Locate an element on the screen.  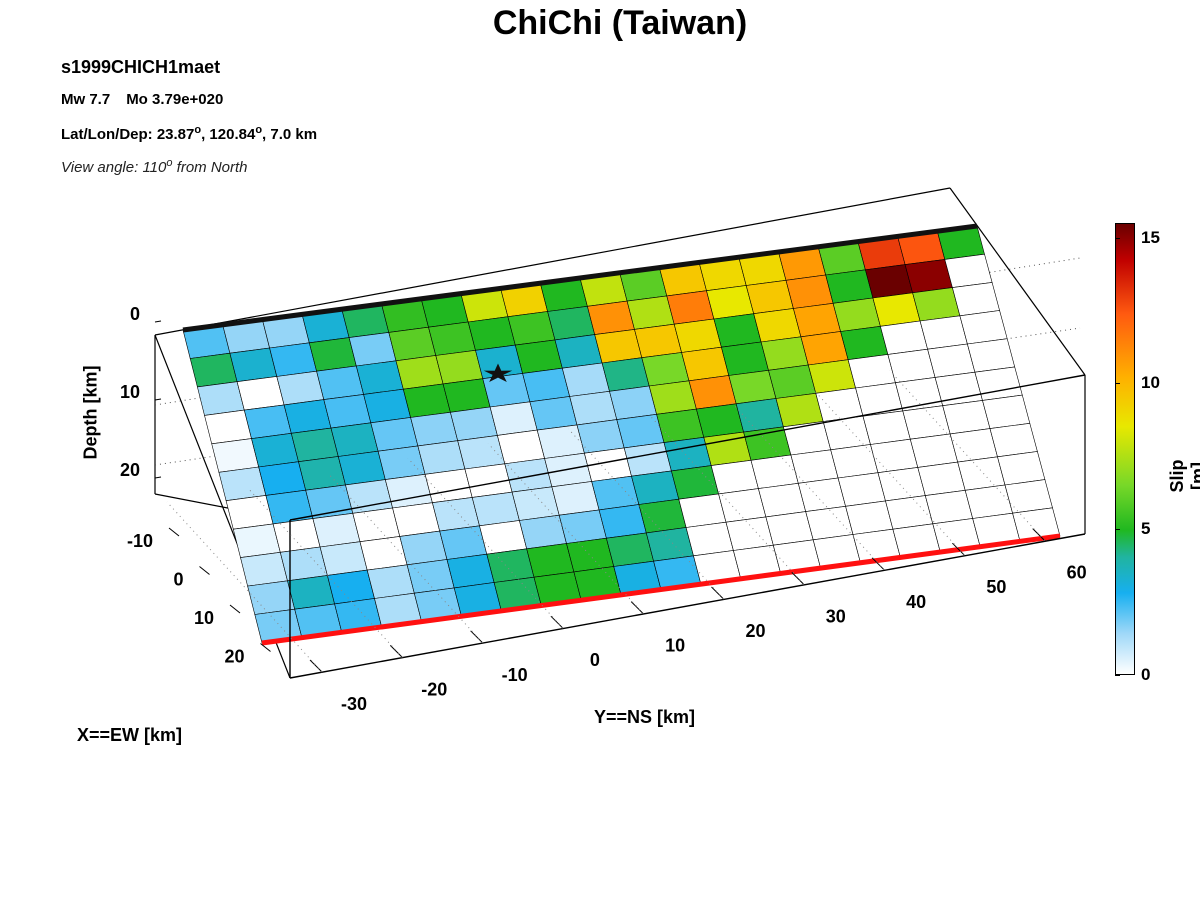
view-prefix: View angle: 110 is located at coordinates (114, 167).